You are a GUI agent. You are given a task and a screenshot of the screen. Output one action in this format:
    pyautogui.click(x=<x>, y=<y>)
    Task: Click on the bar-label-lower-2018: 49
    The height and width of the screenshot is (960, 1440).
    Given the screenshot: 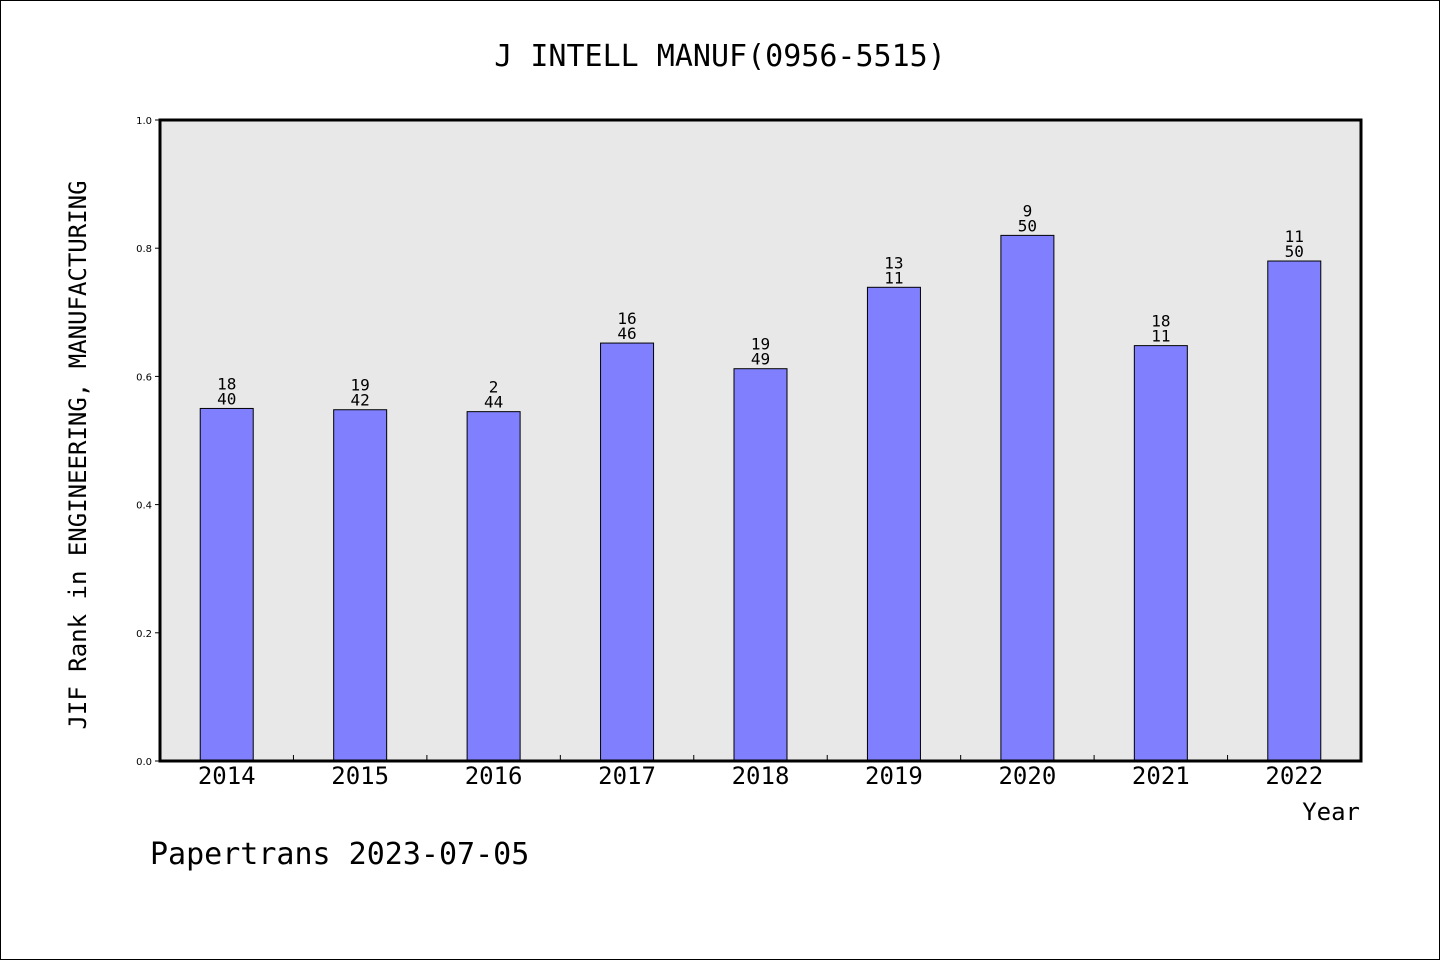 What is the action you would take?
    pyautogui.click(x=760, y=359)
    